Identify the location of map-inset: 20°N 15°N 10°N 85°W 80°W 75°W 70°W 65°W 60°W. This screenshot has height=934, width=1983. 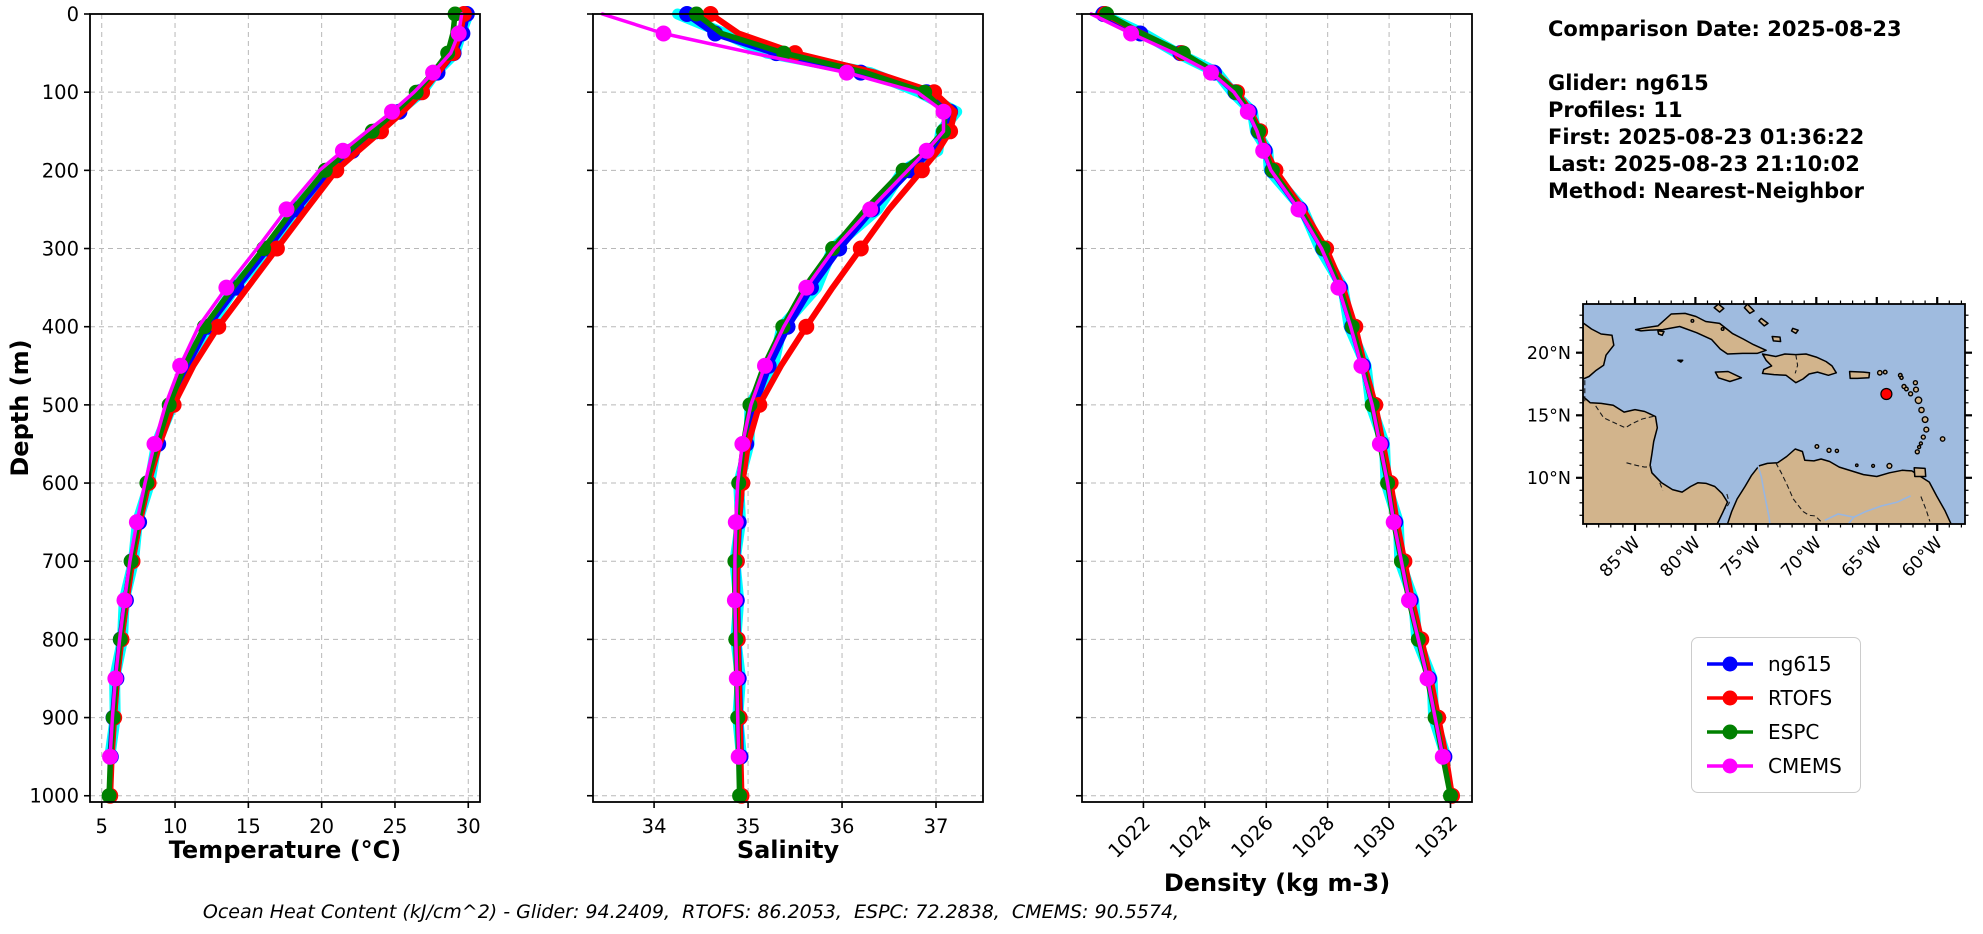
(1749, 439).